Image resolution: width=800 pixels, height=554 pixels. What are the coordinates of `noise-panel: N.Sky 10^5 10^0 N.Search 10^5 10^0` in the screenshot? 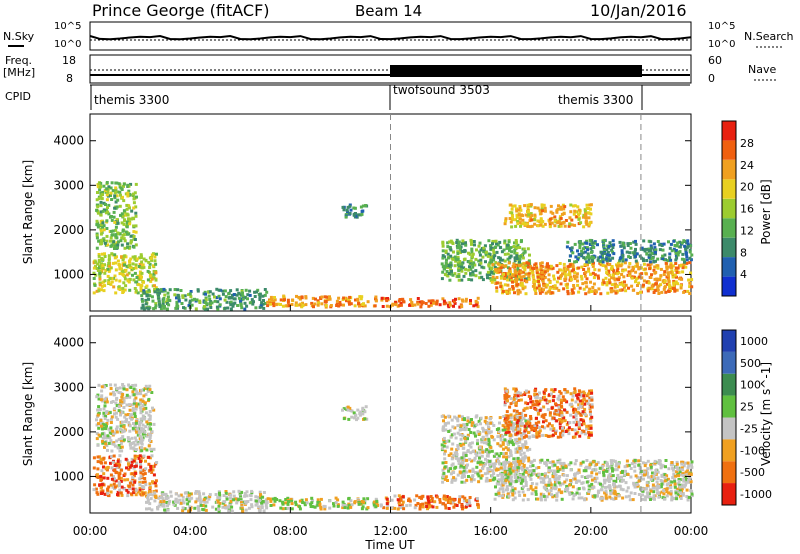 It's located at (398, 36).